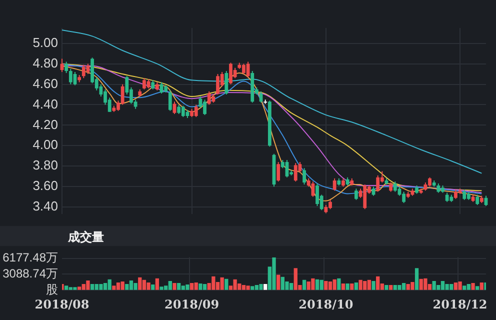 This screenshot has width=496, height=320. What do you see at coordinates (326, 304) in the screenshot?
I see `x-tick-label: 2018/10` at bounding box center [326, 304].